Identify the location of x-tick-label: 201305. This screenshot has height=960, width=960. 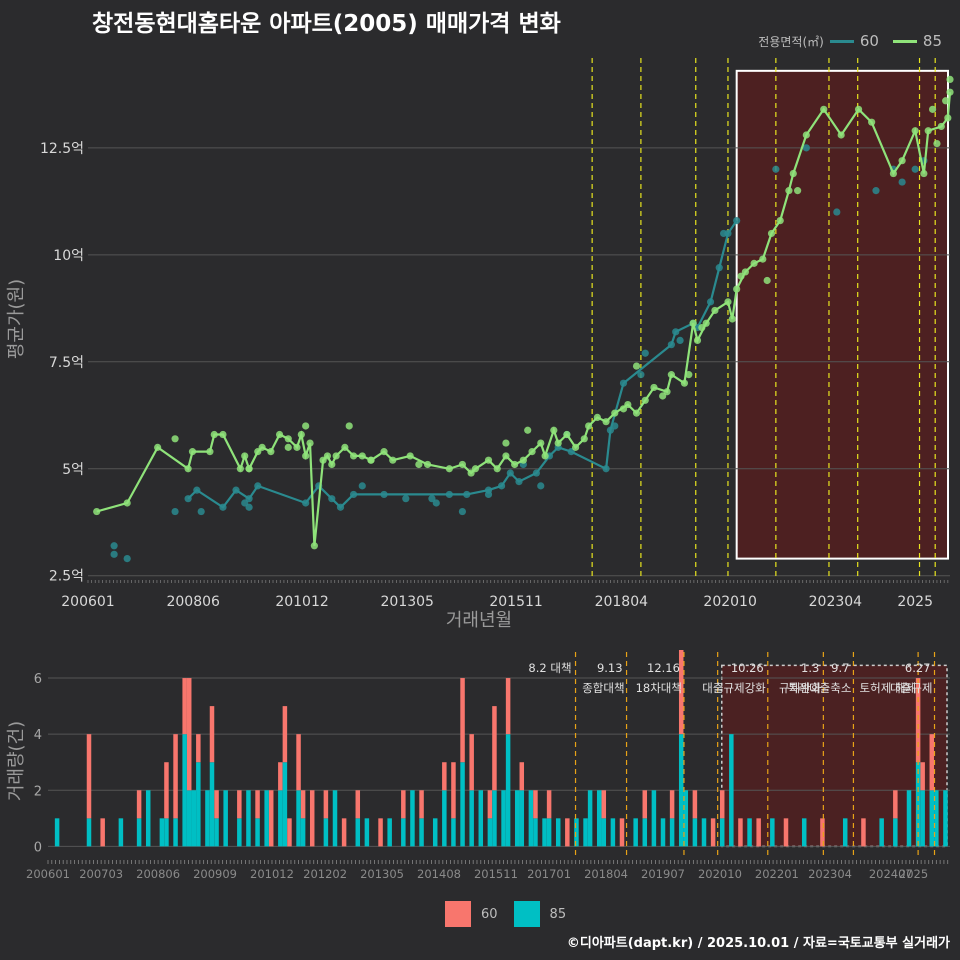
(407, 602).